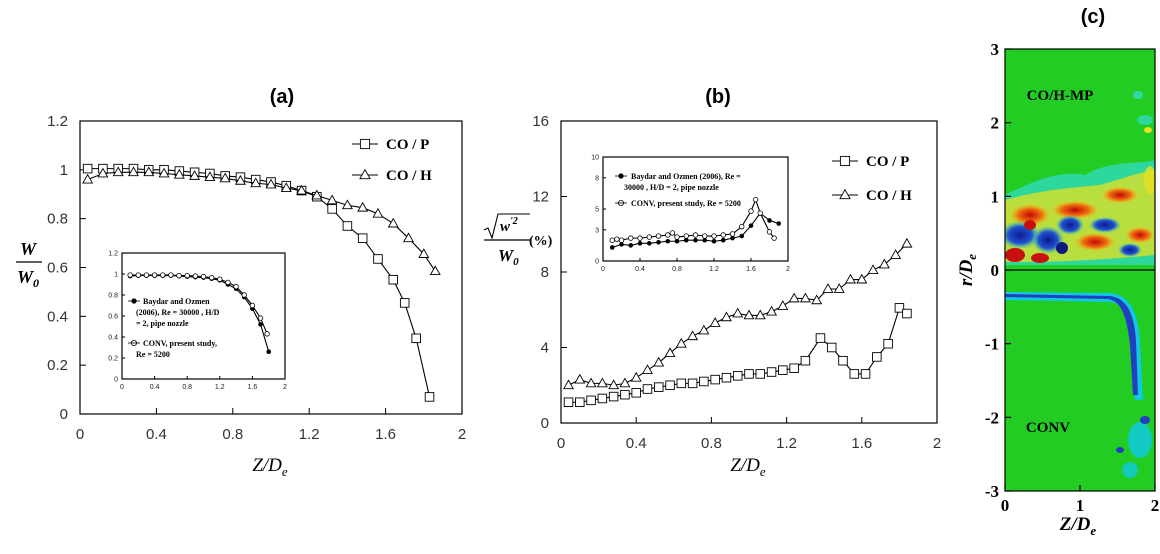 The image size is (1160, 554). Describe the element at coordinates (57, 268) in the screenshot. I see `panel-a-ytick-label: 0.6` at that location.